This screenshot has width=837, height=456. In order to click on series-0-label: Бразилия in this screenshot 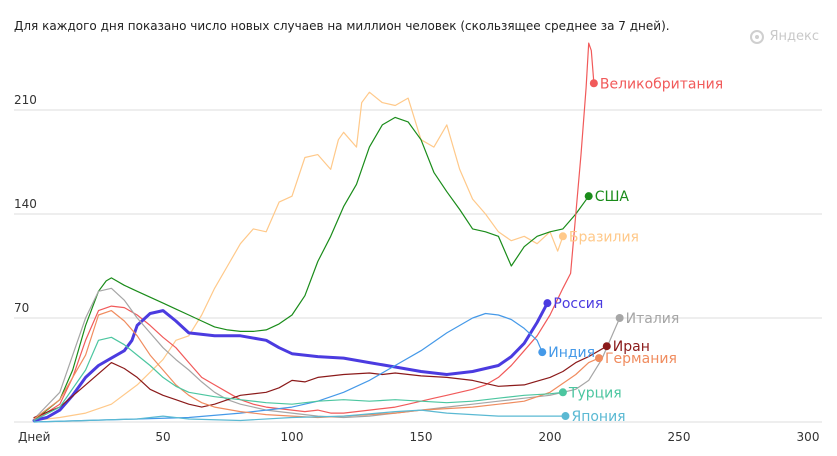, I will do `click(604, 237)`.